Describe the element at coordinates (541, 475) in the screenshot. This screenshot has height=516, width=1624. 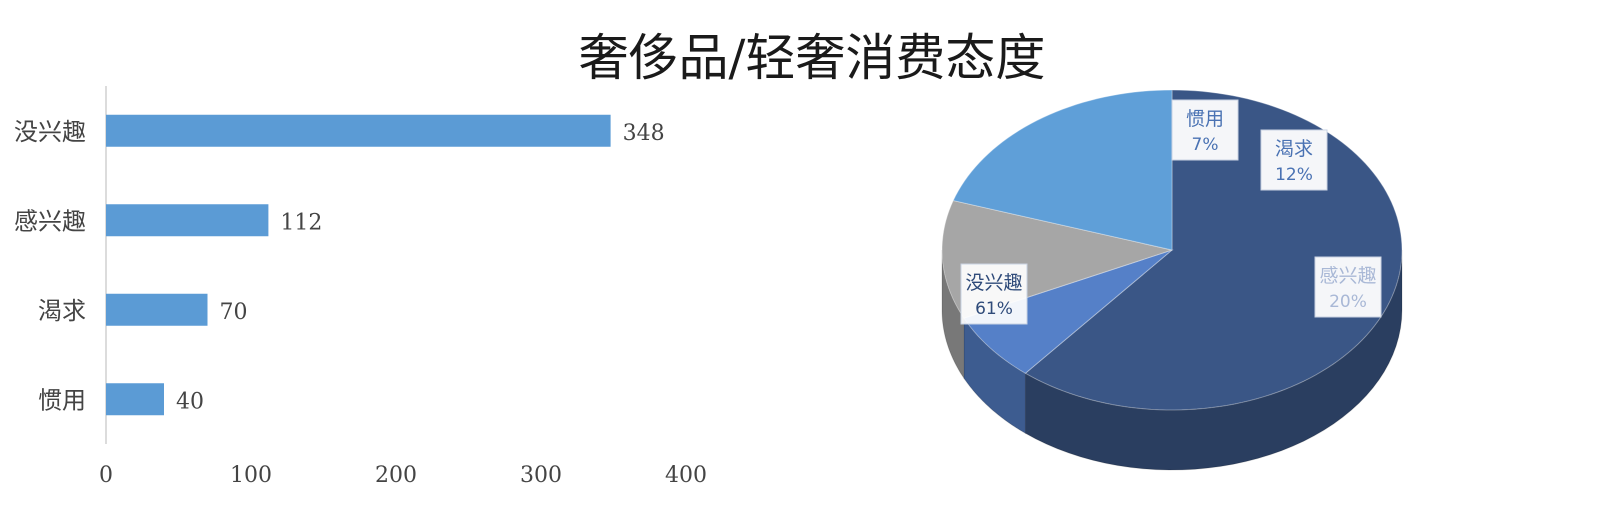
I see `x-tick-label: 300` at that location.